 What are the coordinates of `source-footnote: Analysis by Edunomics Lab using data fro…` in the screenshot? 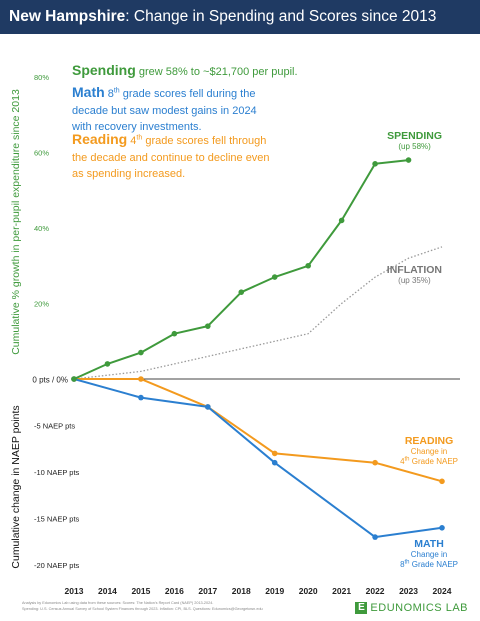 It's located at (172, 606).